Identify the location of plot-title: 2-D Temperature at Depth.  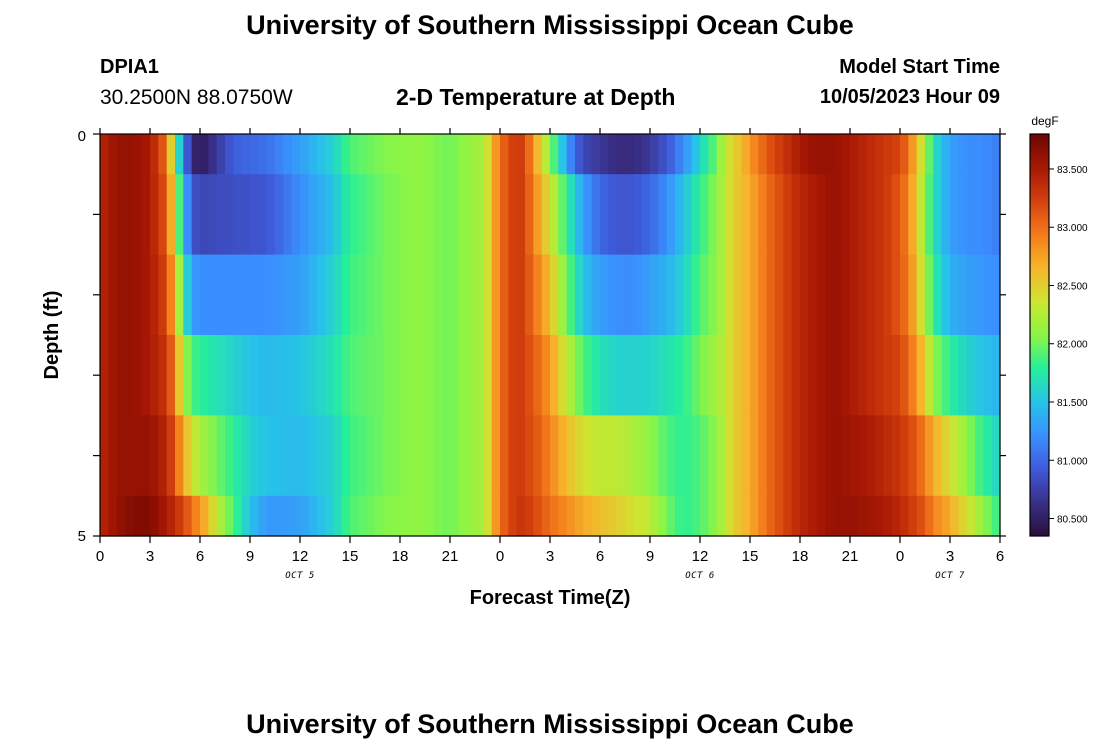
(536, 97).